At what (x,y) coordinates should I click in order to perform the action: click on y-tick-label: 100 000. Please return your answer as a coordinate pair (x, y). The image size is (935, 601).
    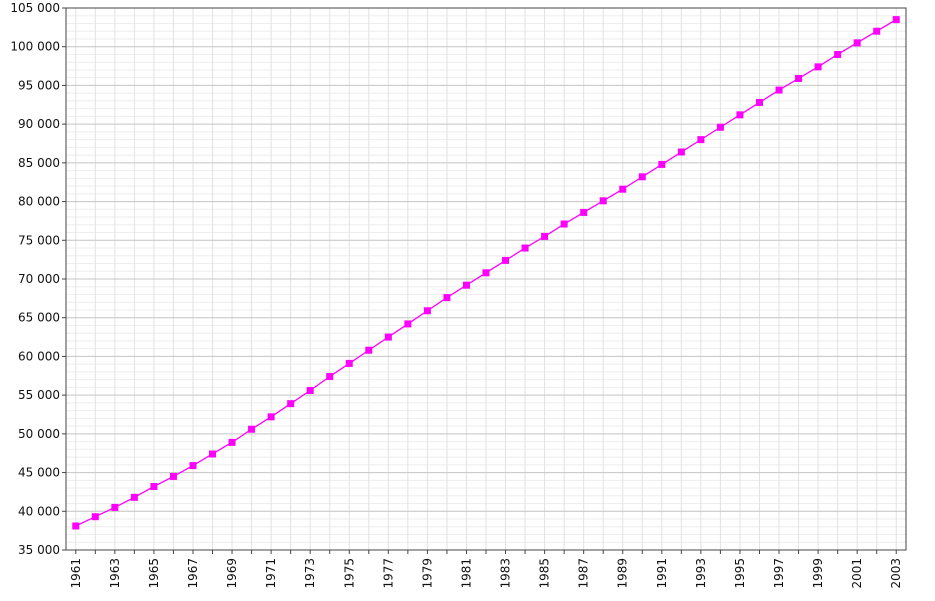
    Looking at the image, I should click on (35, 47).